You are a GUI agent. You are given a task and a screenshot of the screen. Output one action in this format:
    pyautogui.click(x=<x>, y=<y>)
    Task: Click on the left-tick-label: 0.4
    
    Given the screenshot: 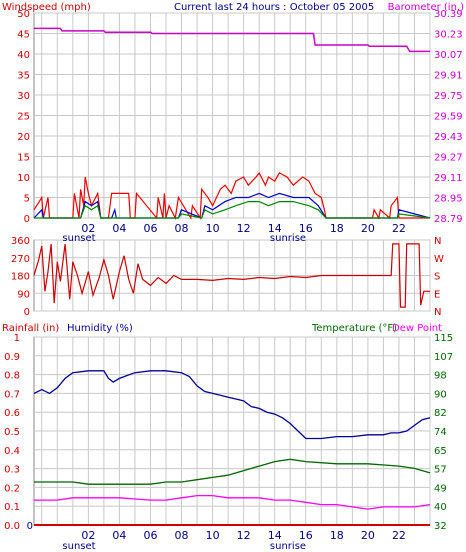 What is the action you would take?
    pyautogui.click(x=12, y=451)
    